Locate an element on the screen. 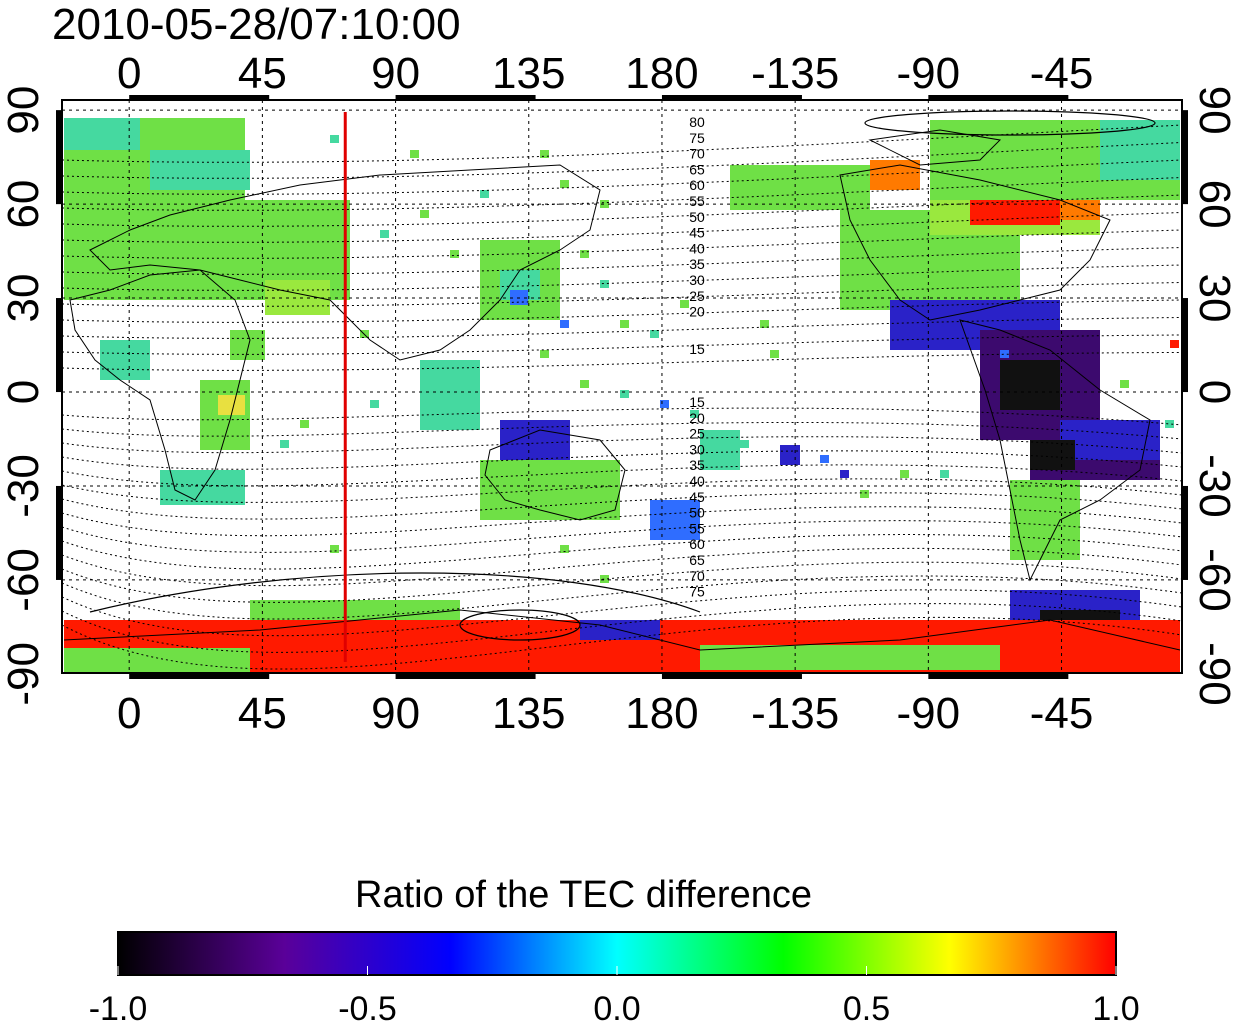  contour-label: 50 is located at coordinates (697, 513).